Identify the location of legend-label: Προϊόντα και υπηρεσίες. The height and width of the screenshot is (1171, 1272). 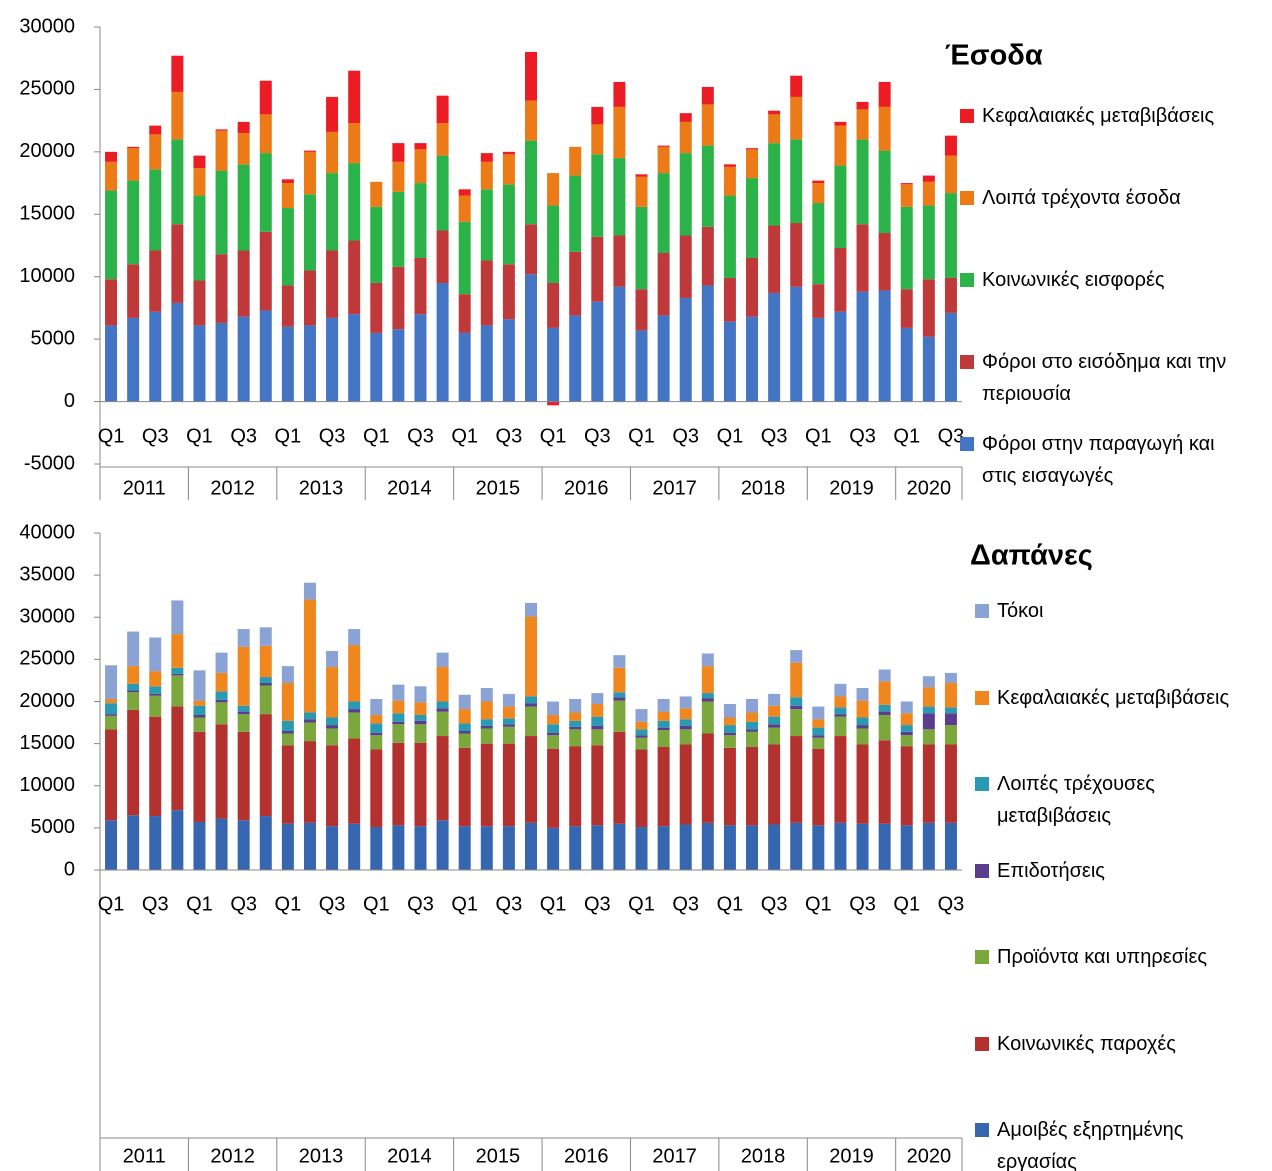
(1102, 957).